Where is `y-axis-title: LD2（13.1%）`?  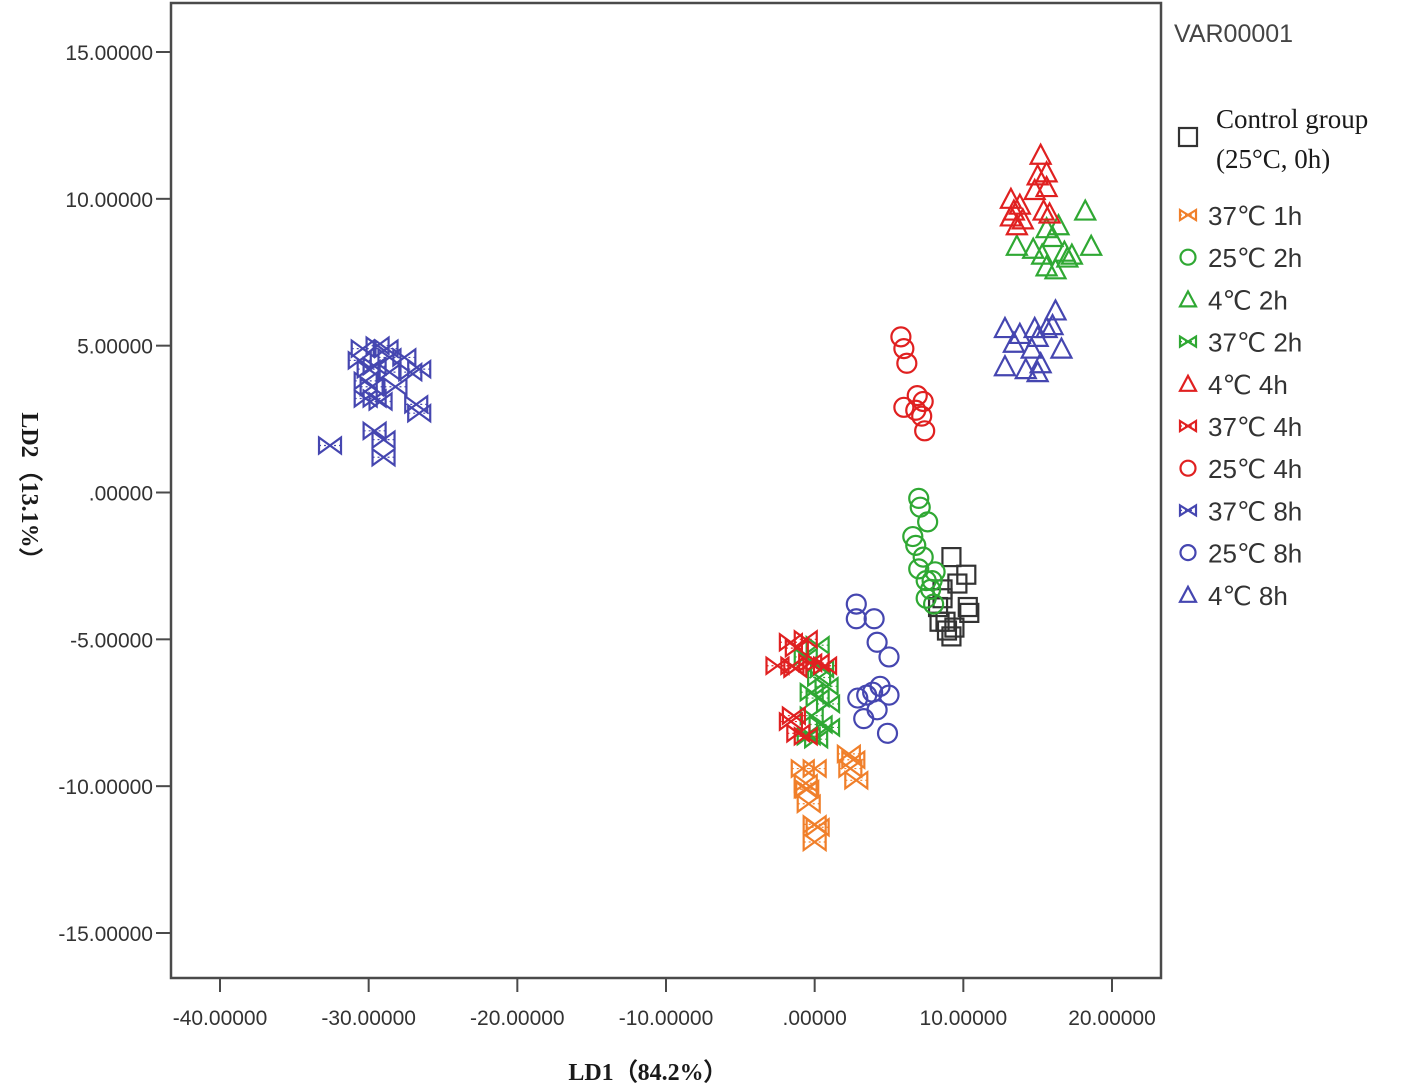 y-axis-title: LD2（13.1%） is located at coordinates (29, 491).